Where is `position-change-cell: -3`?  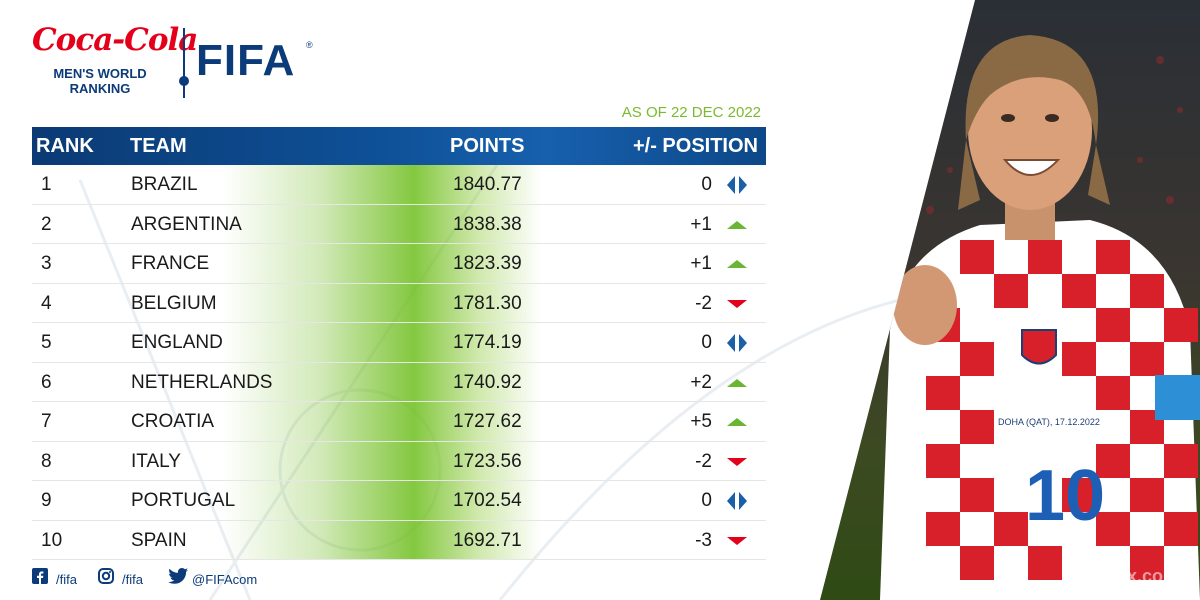
position-change-cell: -3 is located at coordinates (703, 540).